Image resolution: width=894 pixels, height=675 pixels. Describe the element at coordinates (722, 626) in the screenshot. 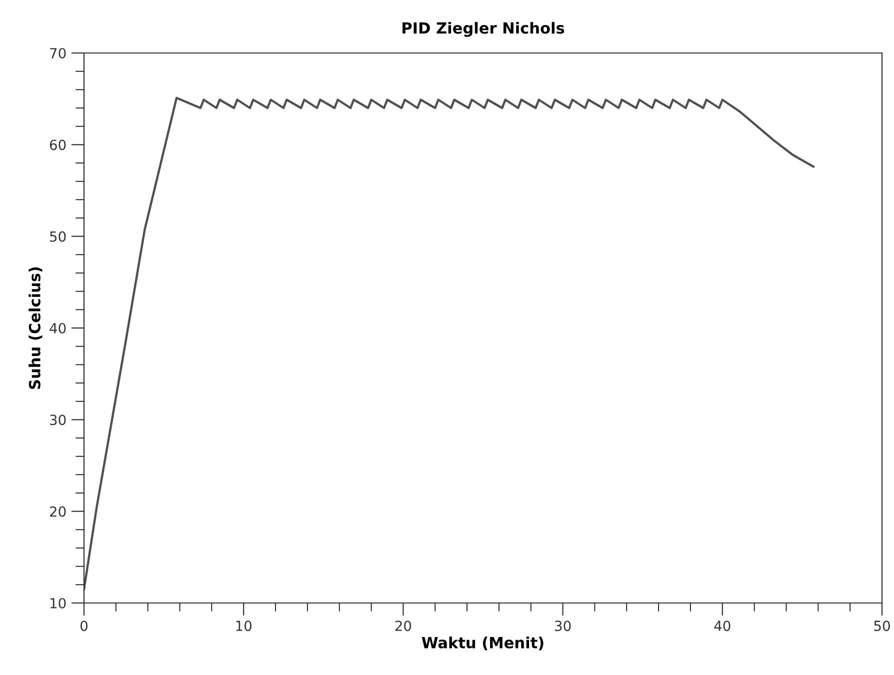

I see `x-tick-label: 40` at that location.